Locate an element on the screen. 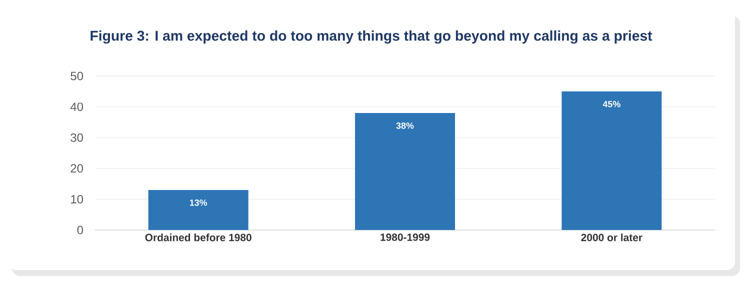  data-label: 38% is located at coordinates (405, 125).